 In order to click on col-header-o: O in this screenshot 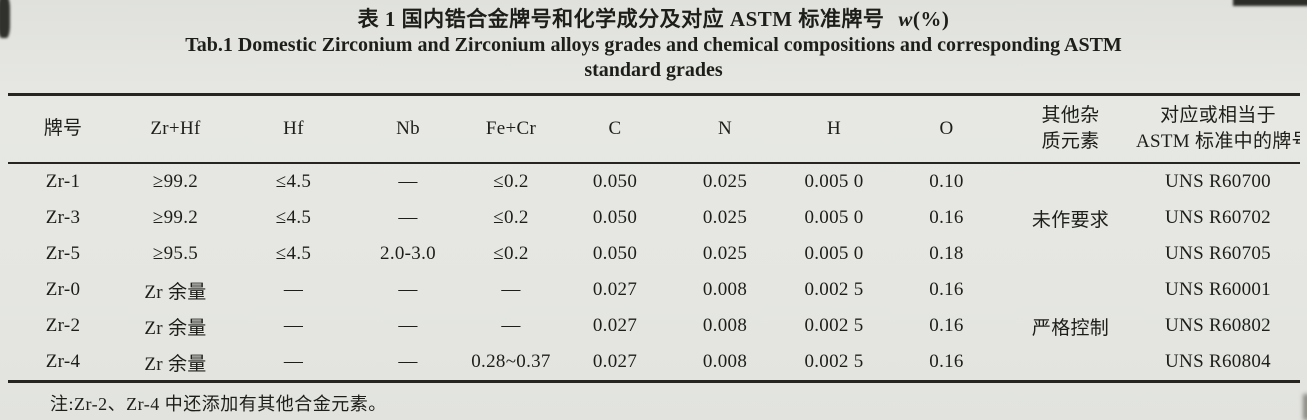, I will do `click(946, 129)`.